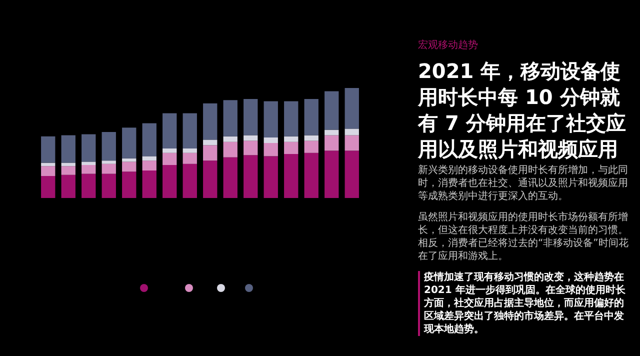  I want to click on text: 宏观移动趋势, so click(448, 45).